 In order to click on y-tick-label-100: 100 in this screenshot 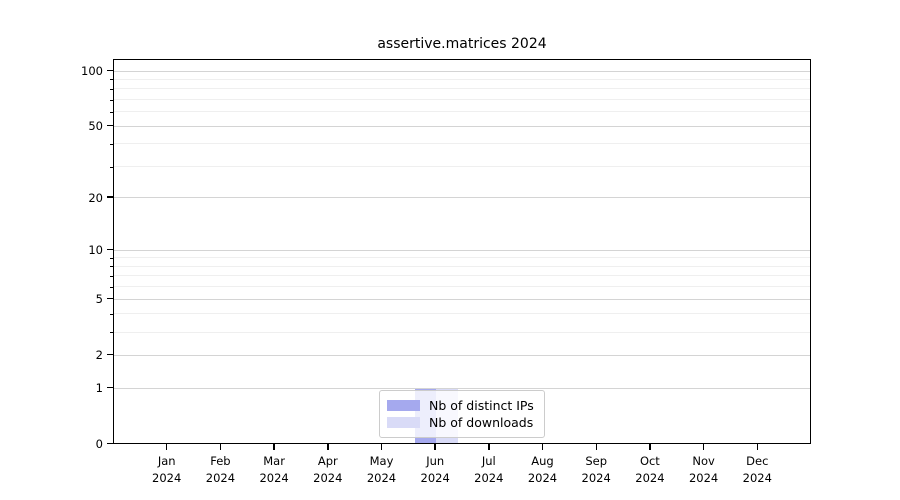, I will do `click(92, 71)`.